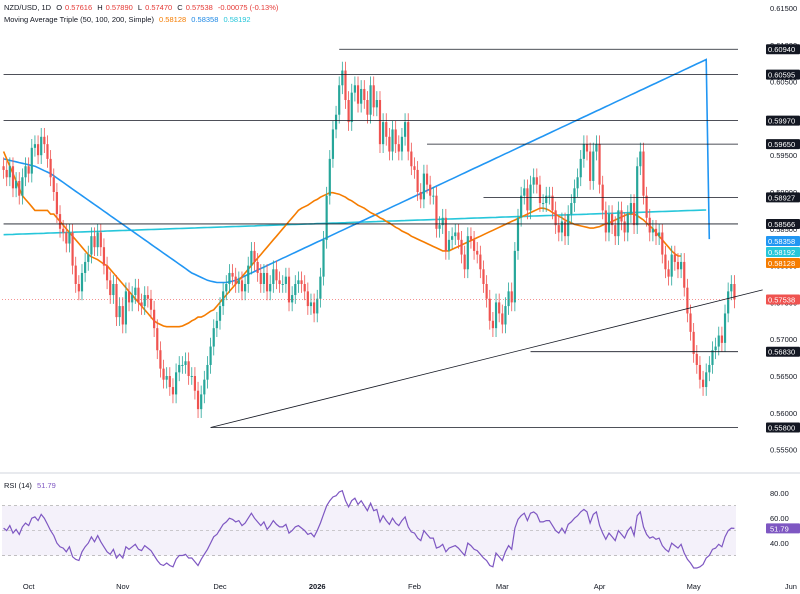  Describe the element at coordinates (781, 75) in the screenshot. I see `level-label: 0.60595` at that location.